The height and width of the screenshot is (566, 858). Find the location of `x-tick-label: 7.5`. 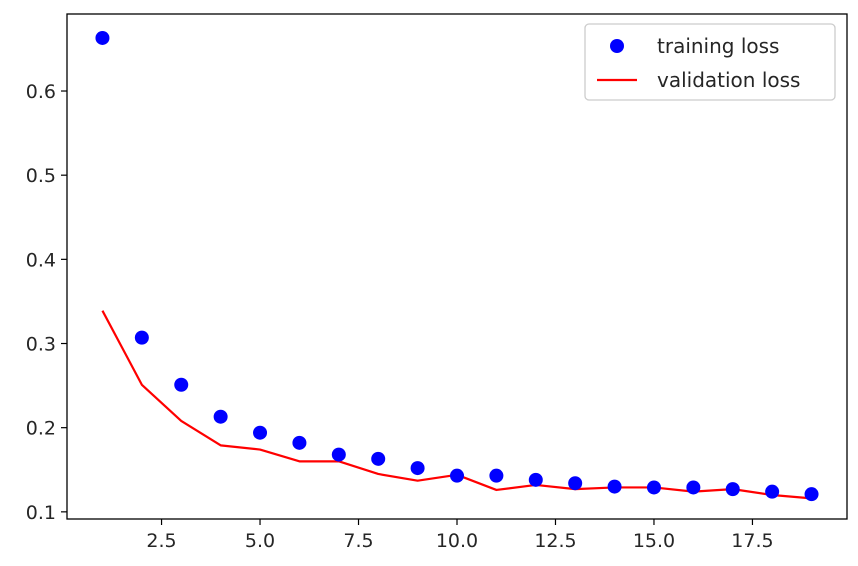

x-tick-label: 7.5 is located at coordinates (358, 541).